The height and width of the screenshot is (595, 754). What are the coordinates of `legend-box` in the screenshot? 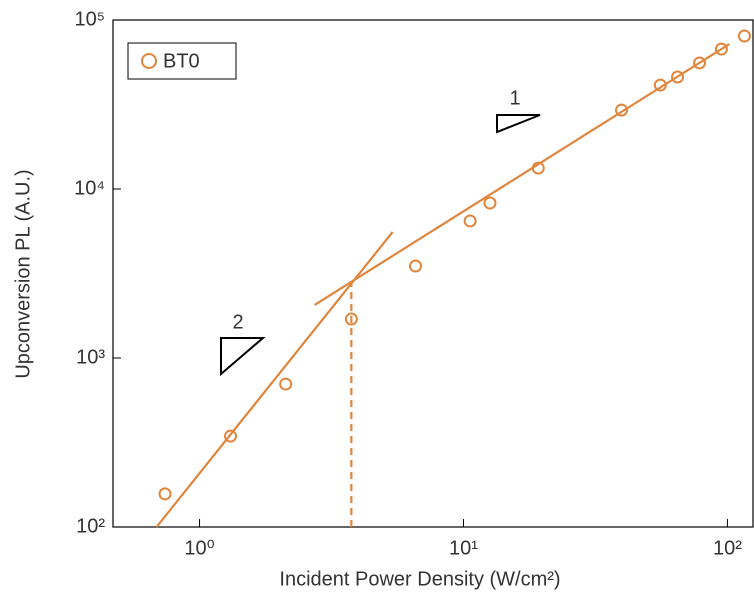 It's located at (182, 61).